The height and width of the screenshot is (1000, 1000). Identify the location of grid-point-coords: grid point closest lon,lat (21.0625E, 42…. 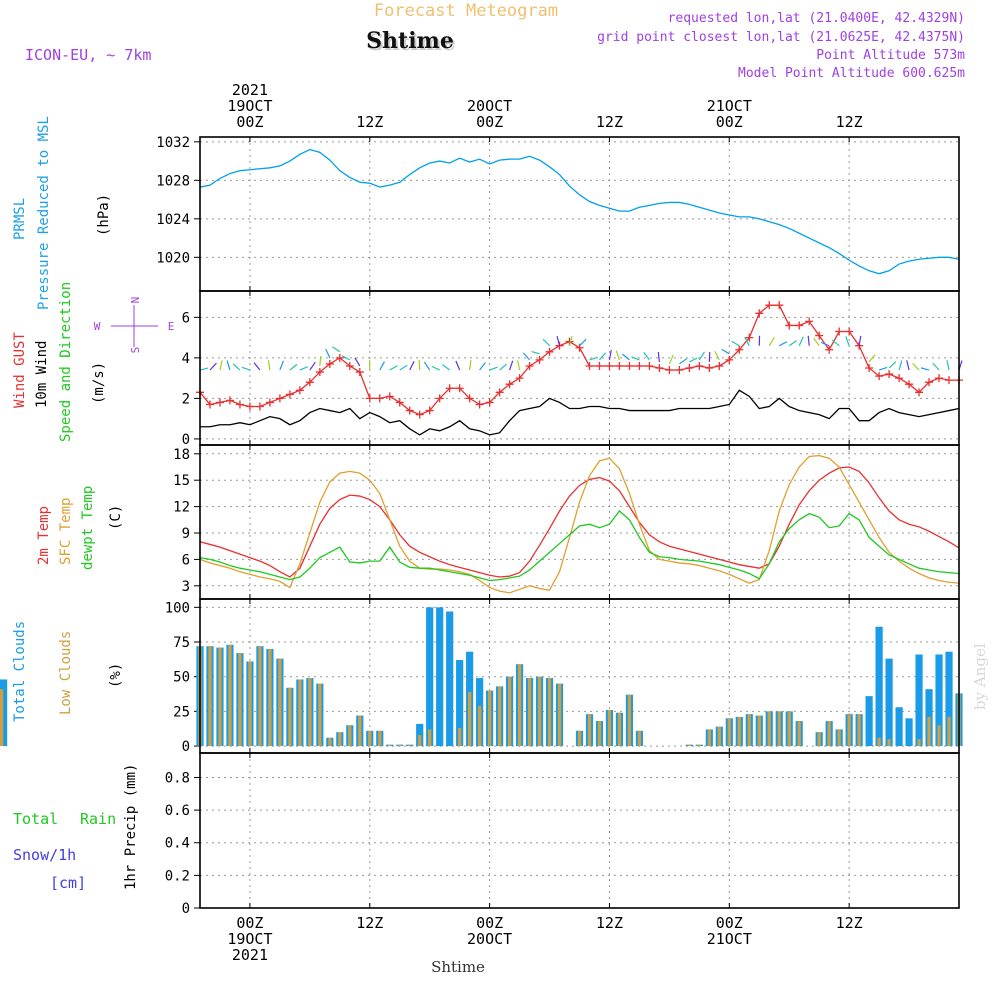
(781, 37).